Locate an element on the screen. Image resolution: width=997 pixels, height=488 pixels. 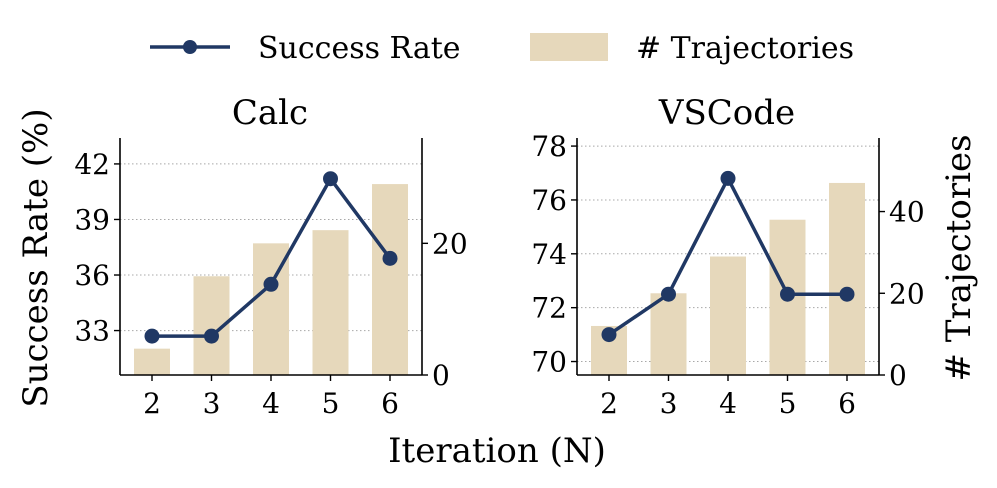
panel-title: VSCode is located at coordinates (726, 113).